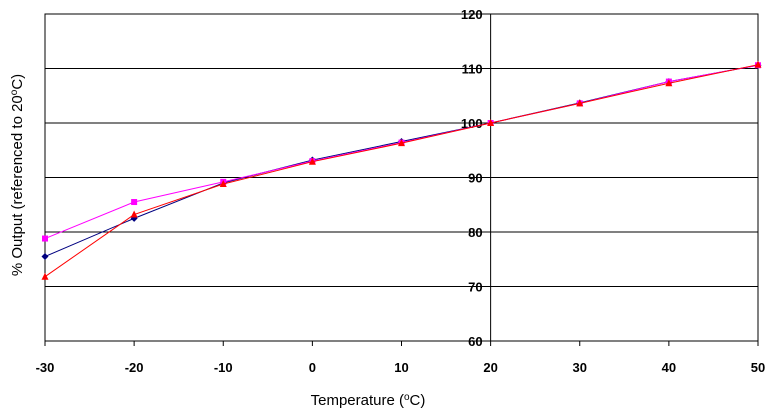 The width and height of the screenshot is (766, 416). Describe the element at coordinates (223, 367) in the screenshot. I see `x-tick-label: -10` at that location.